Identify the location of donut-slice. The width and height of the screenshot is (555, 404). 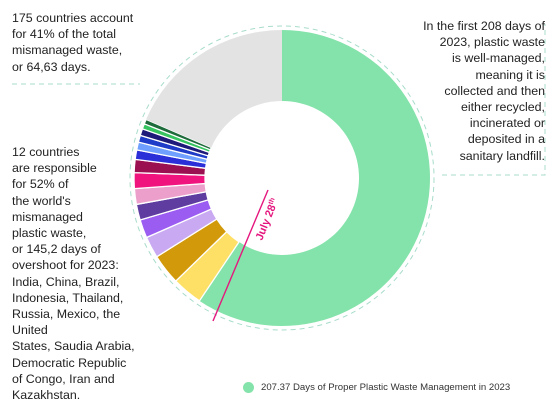
(214, 89).